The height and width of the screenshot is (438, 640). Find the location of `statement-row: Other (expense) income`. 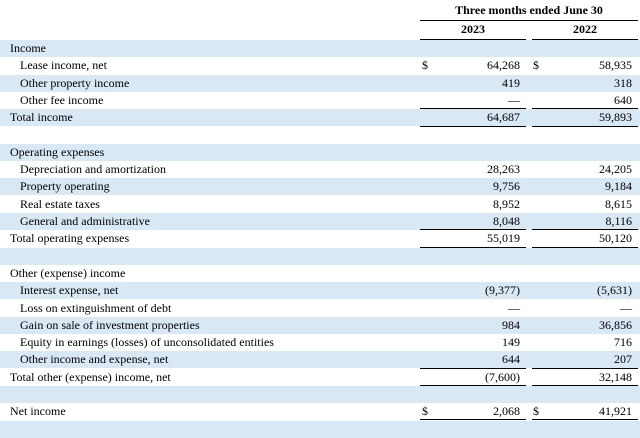

statement-row: Other (expense) income is located at coordinates (320, 273).